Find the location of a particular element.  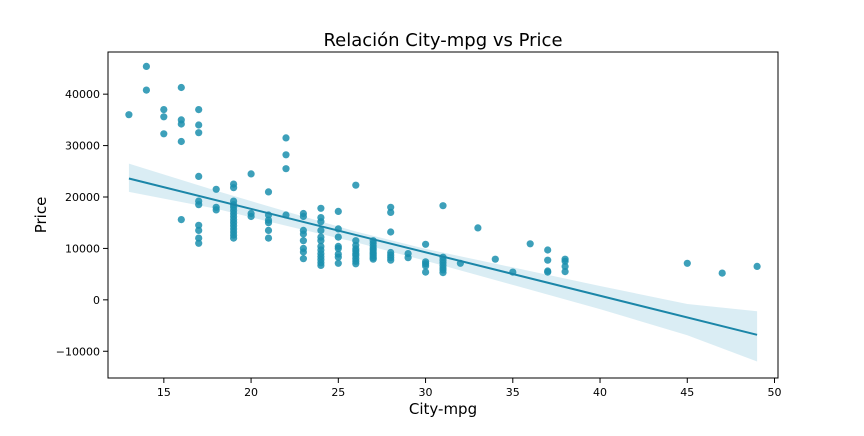

x-tick-label: 50 is located at coordinates (775, 392).